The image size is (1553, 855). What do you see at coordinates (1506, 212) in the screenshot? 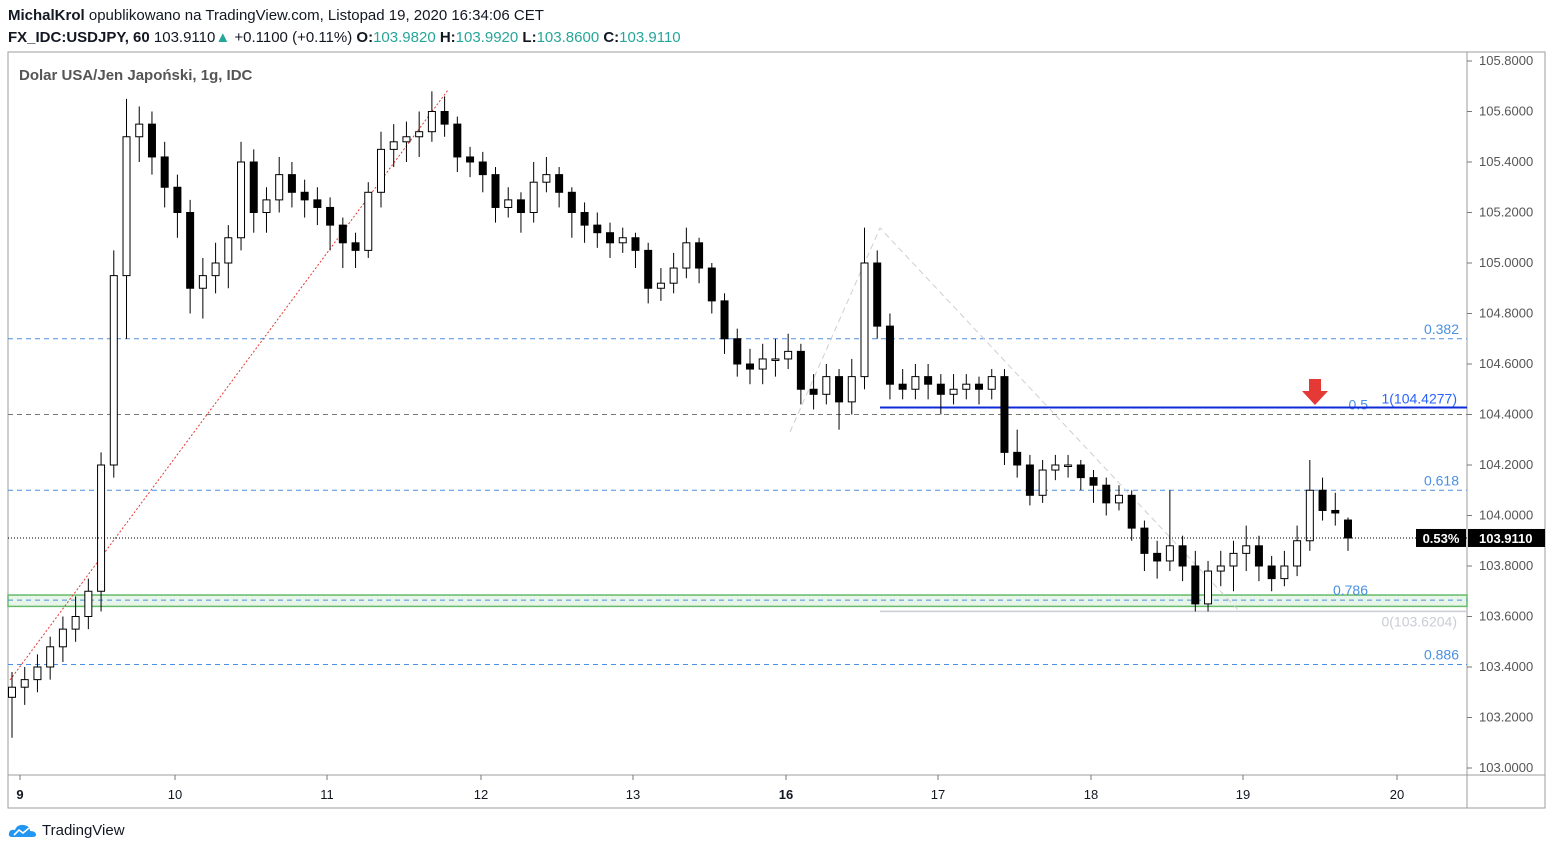
I see `y-tick-label: 105.2000` at bounding box center [1506, 212].